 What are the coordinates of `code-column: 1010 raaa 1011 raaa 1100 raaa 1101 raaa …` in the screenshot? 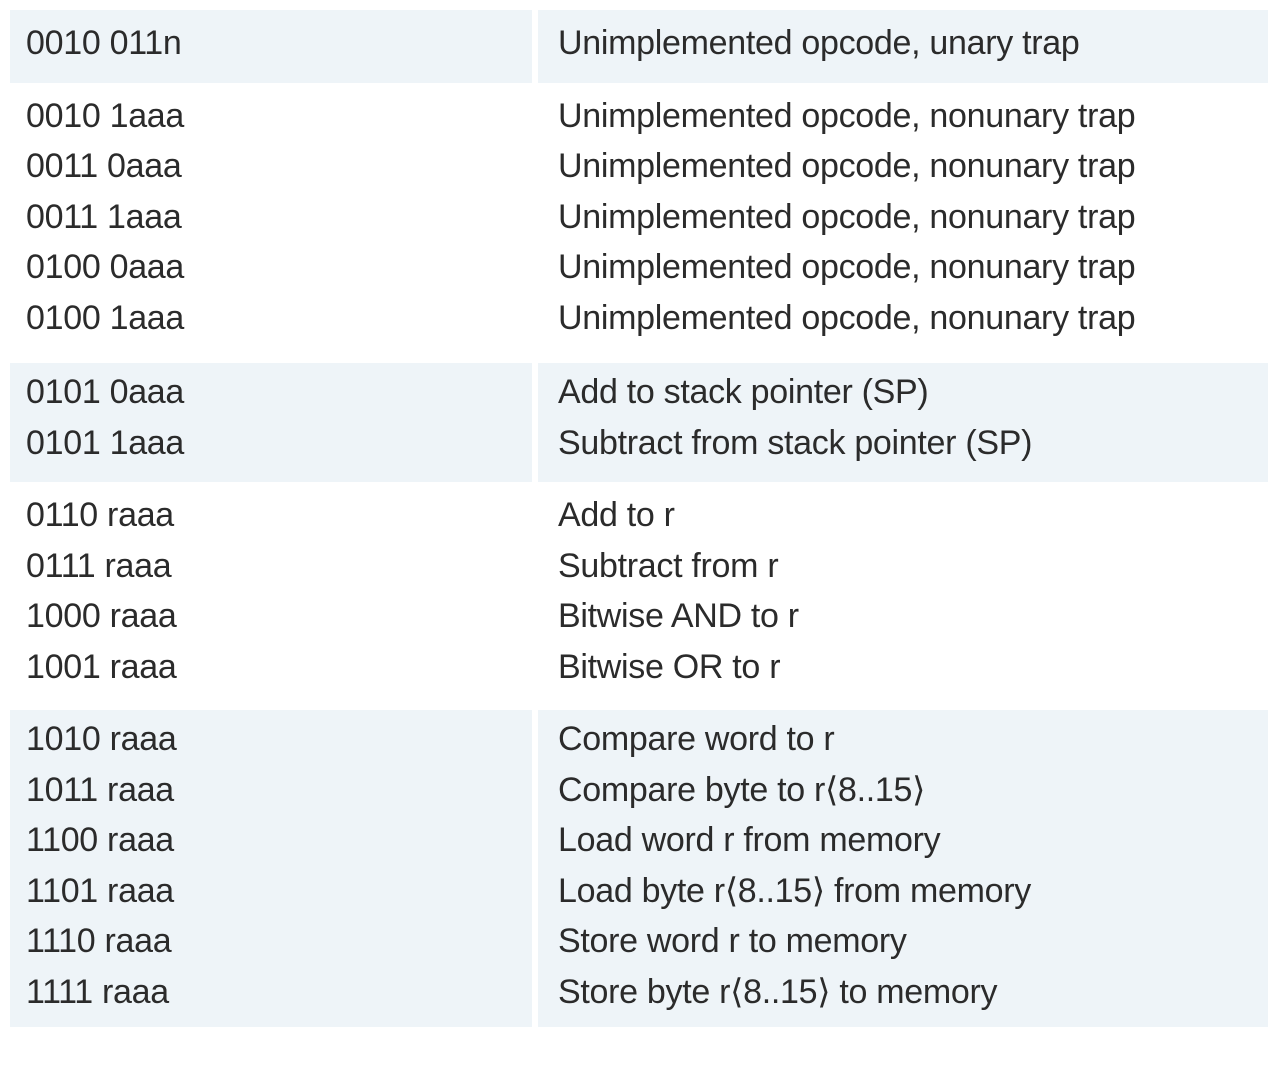 It's located at (271, 868).